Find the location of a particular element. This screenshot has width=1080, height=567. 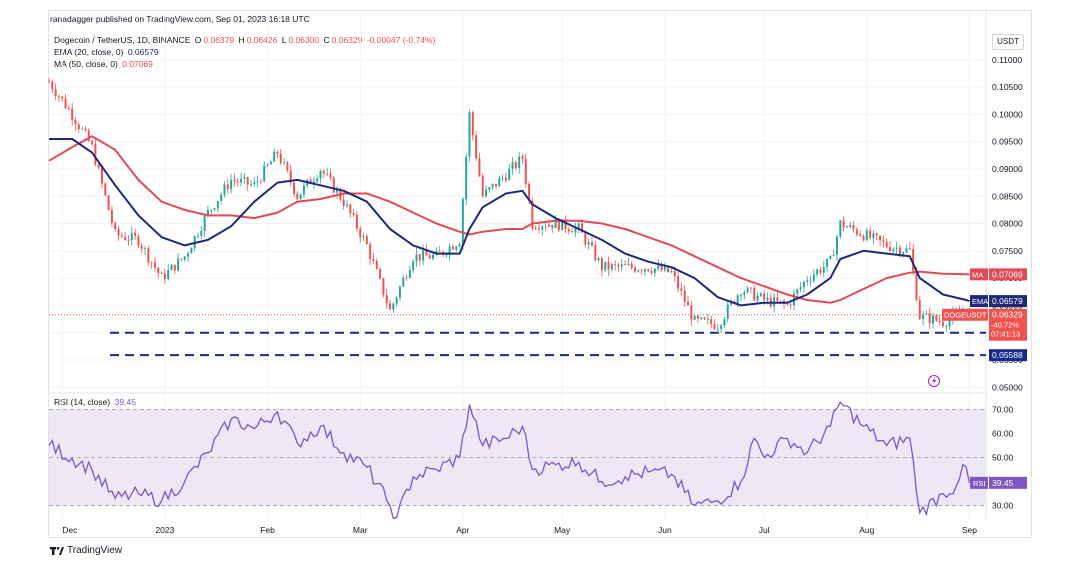

rsi-legend: RSI (14, close) 39.45 is located at coordinates (96, 402).